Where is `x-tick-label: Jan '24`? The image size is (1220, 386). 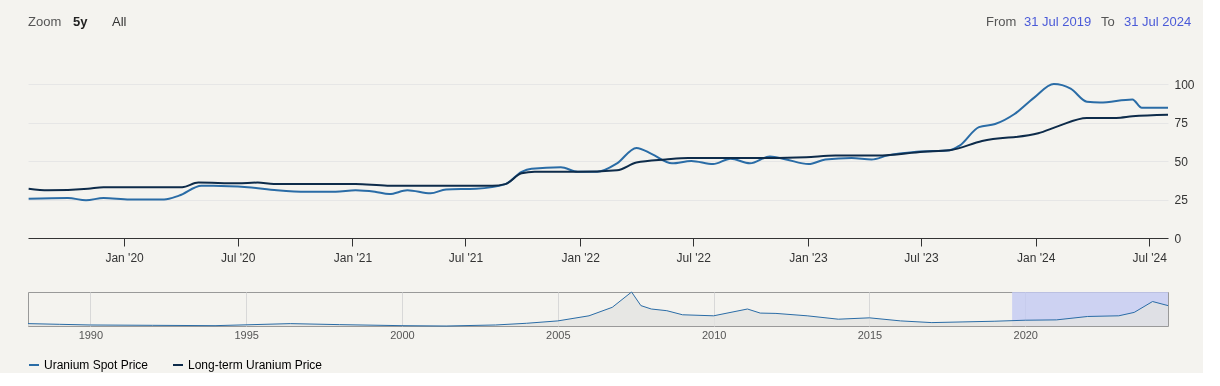 x-tick-label: Jan '24 is located at coordinates (1036, 257).